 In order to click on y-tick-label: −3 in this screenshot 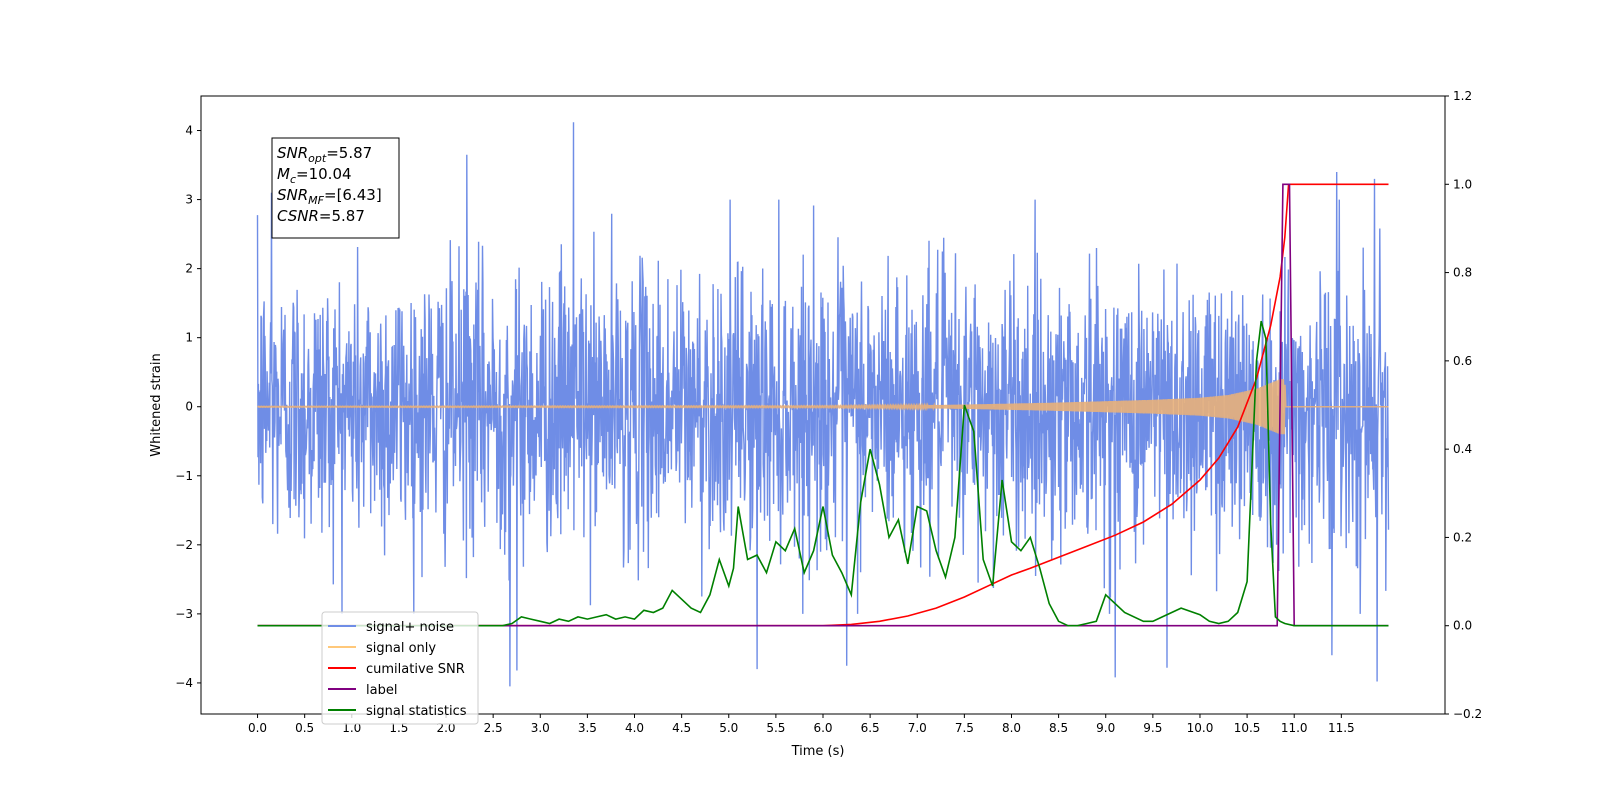, I will do `click(184, 614)`.